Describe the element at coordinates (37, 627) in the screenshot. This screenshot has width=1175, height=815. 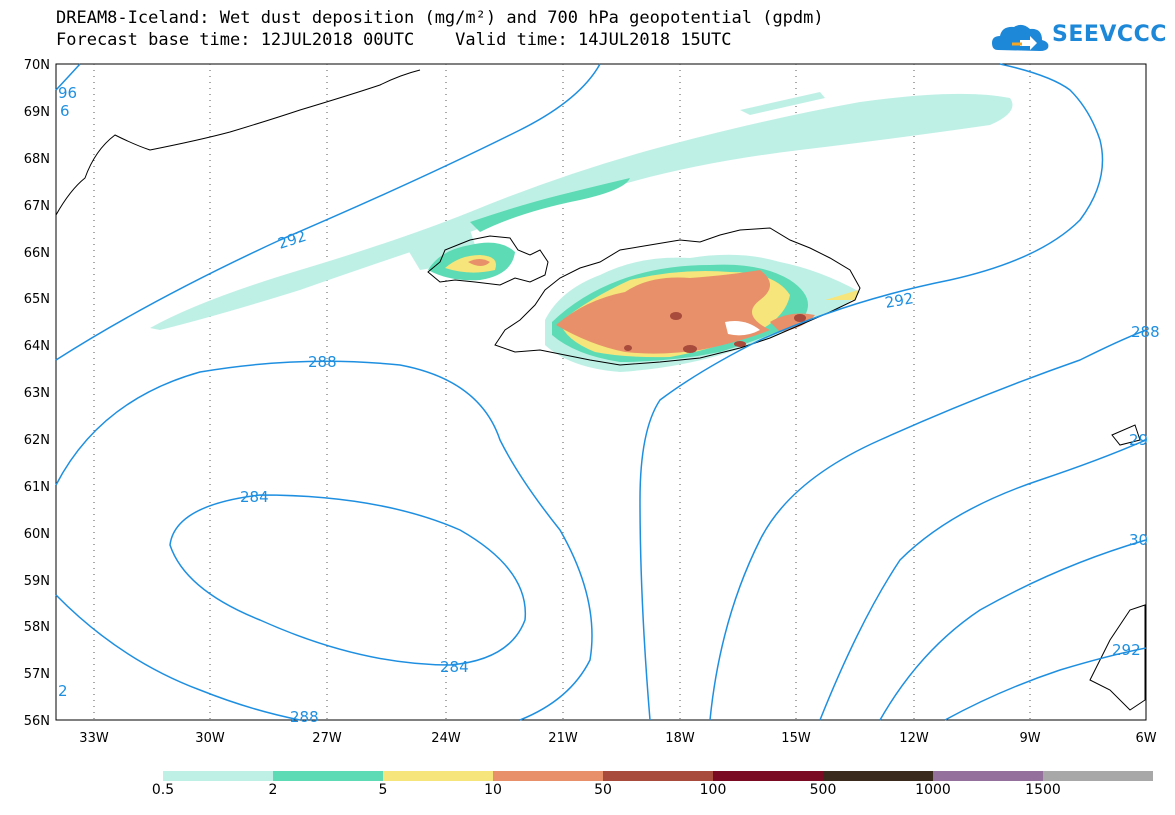
I see `lat-label: 58N` at that location.